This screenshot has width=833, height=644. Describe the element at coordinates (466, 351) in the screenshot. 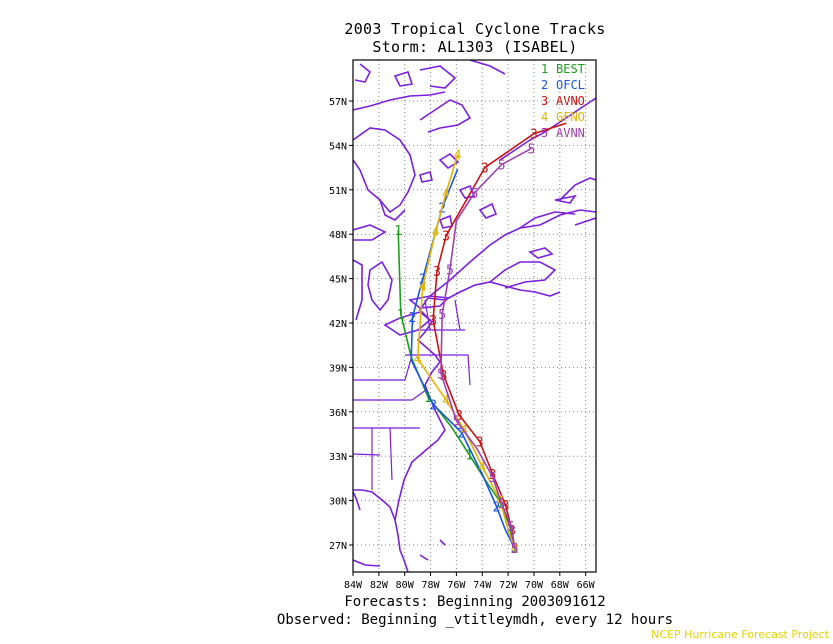

I see `track-gfno` at that location.